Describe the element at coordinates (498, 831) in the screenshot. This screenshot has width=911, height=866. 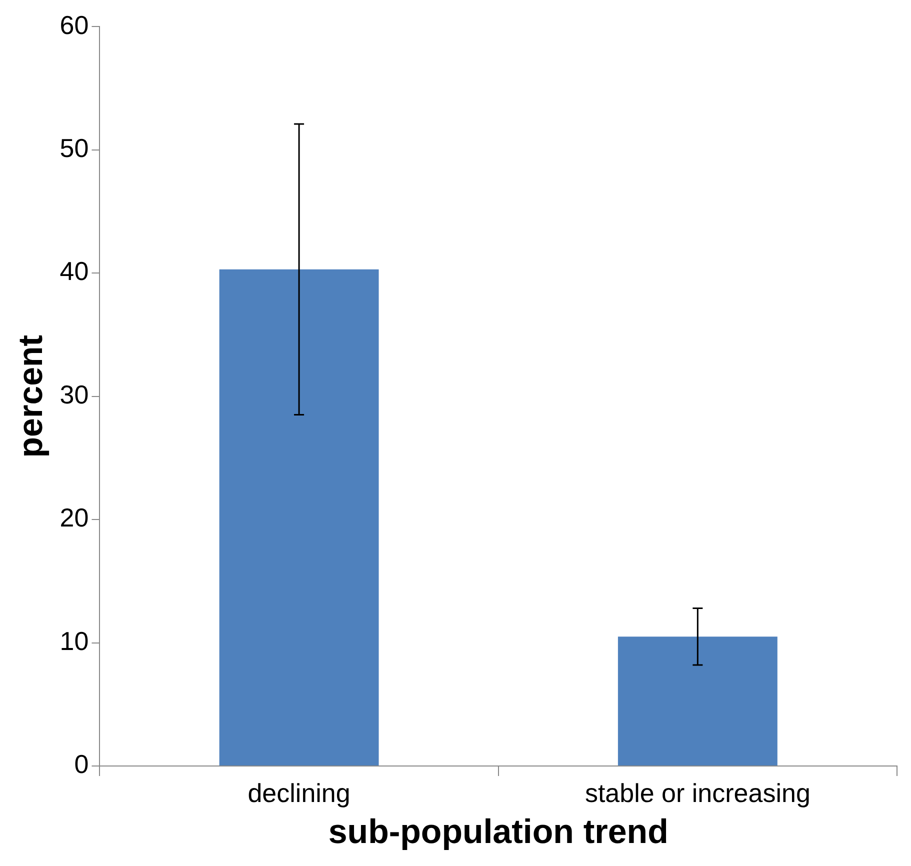
I see `x-axis-title: sub-population trend` at that location.